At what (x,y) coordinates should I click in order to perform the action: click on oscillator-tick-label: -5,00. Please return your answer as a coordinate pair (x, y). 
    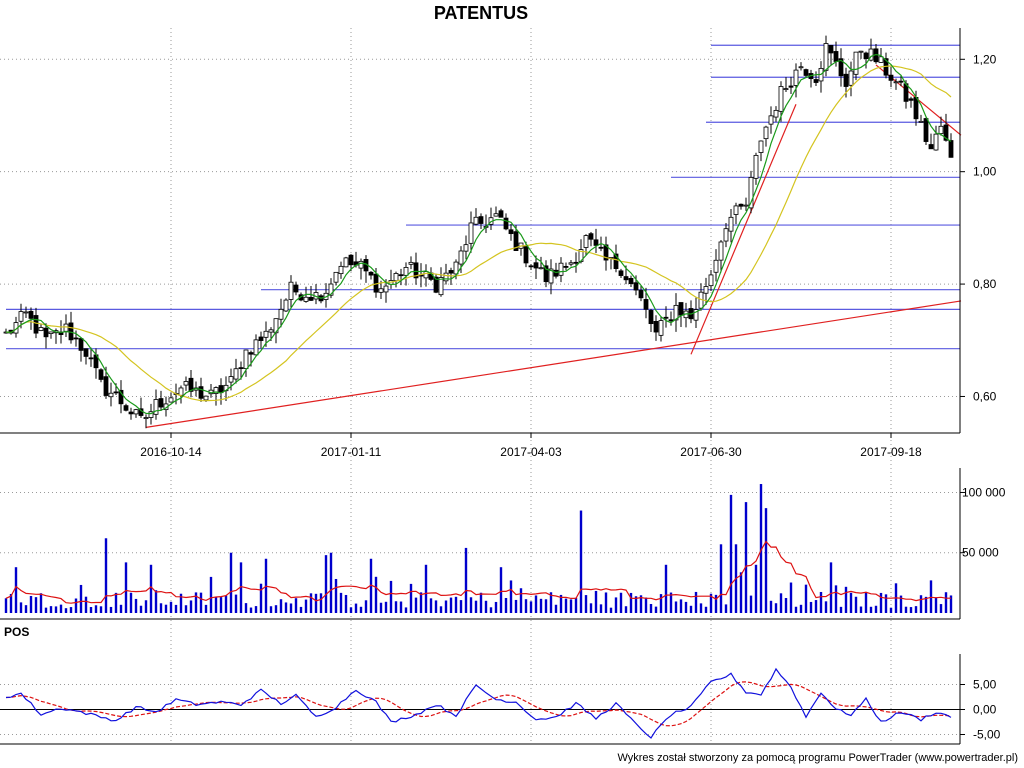
    Looking at the image, I should click on (987, 735).